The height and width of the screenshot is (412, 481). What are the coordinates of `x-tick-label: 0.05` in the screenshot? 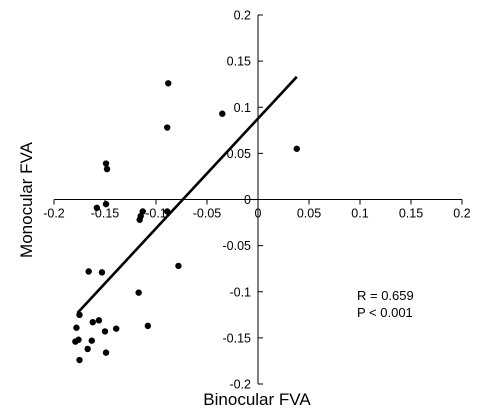 It's located at (309, 214).